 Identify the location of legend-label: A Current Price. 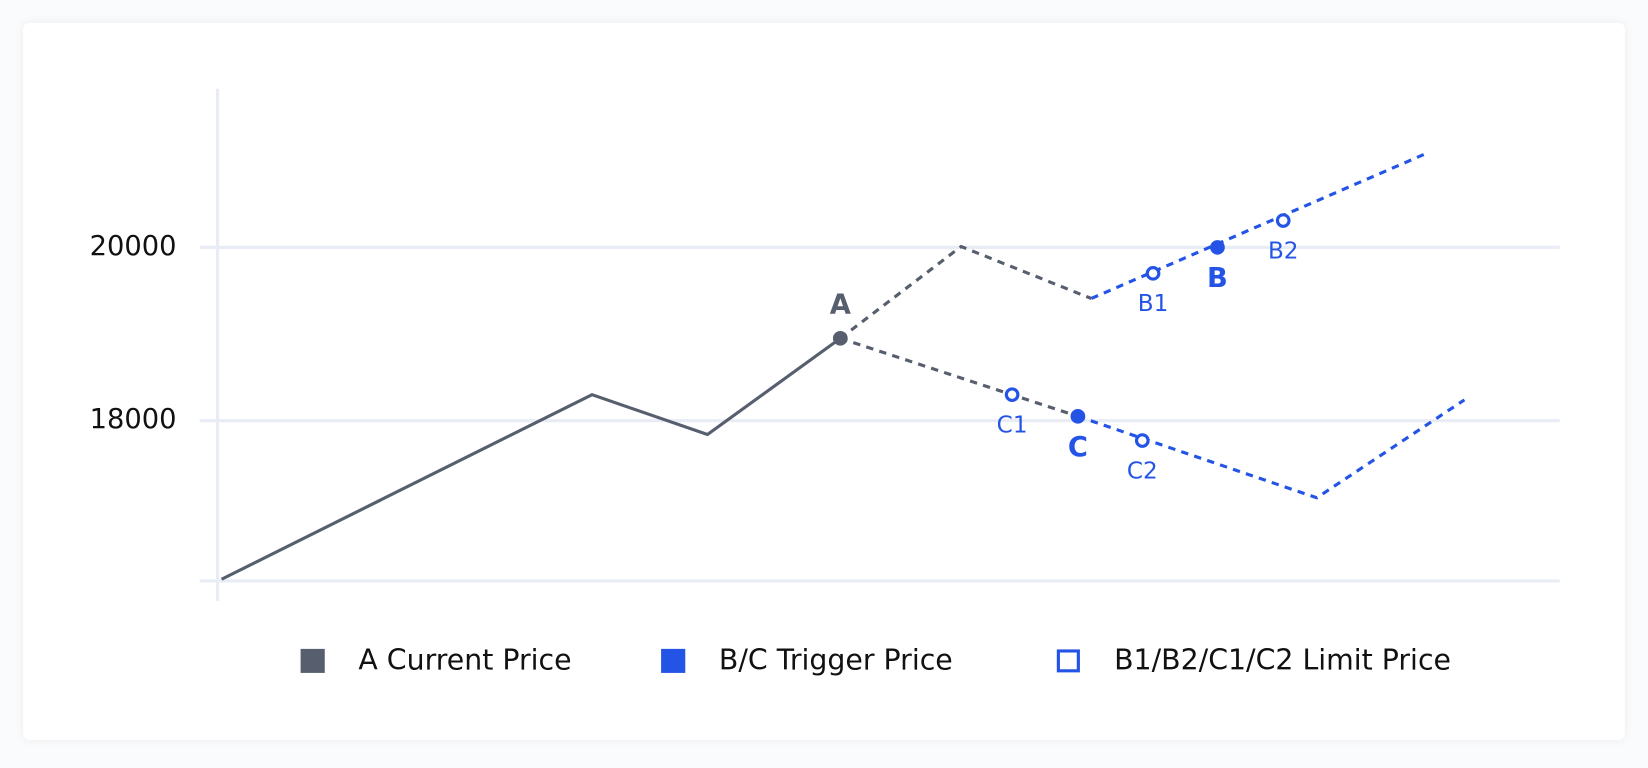
(464, 659).